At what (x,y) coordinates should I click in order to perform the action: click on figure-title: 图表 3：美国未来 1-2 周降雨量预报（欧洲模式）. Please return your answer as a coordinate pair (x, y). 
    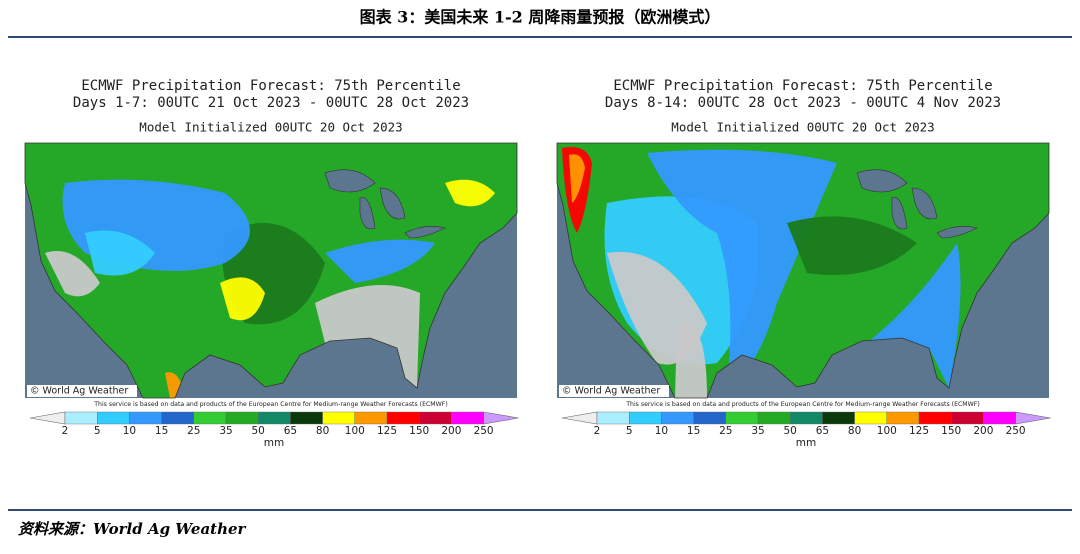
    Looking at the image, I should click on (540, 17).